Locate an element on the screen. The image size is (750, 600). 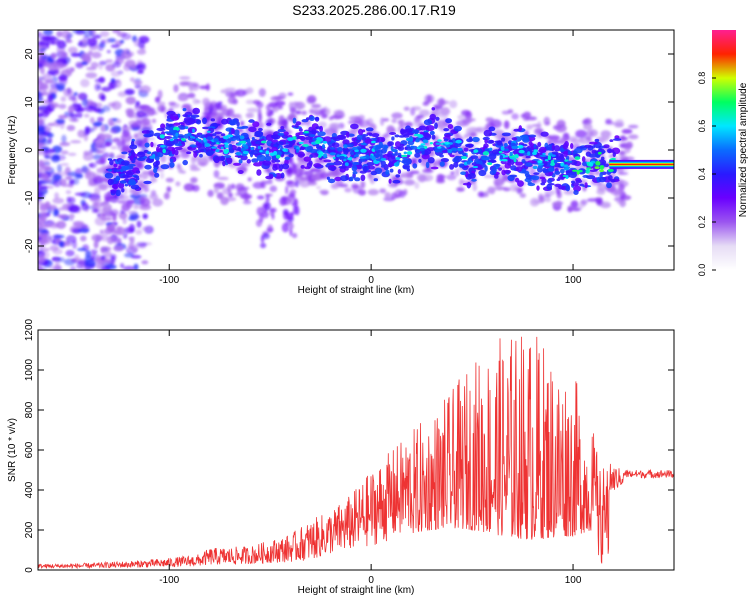
x-tick-label: -100 is located at coordinates (169, 580).